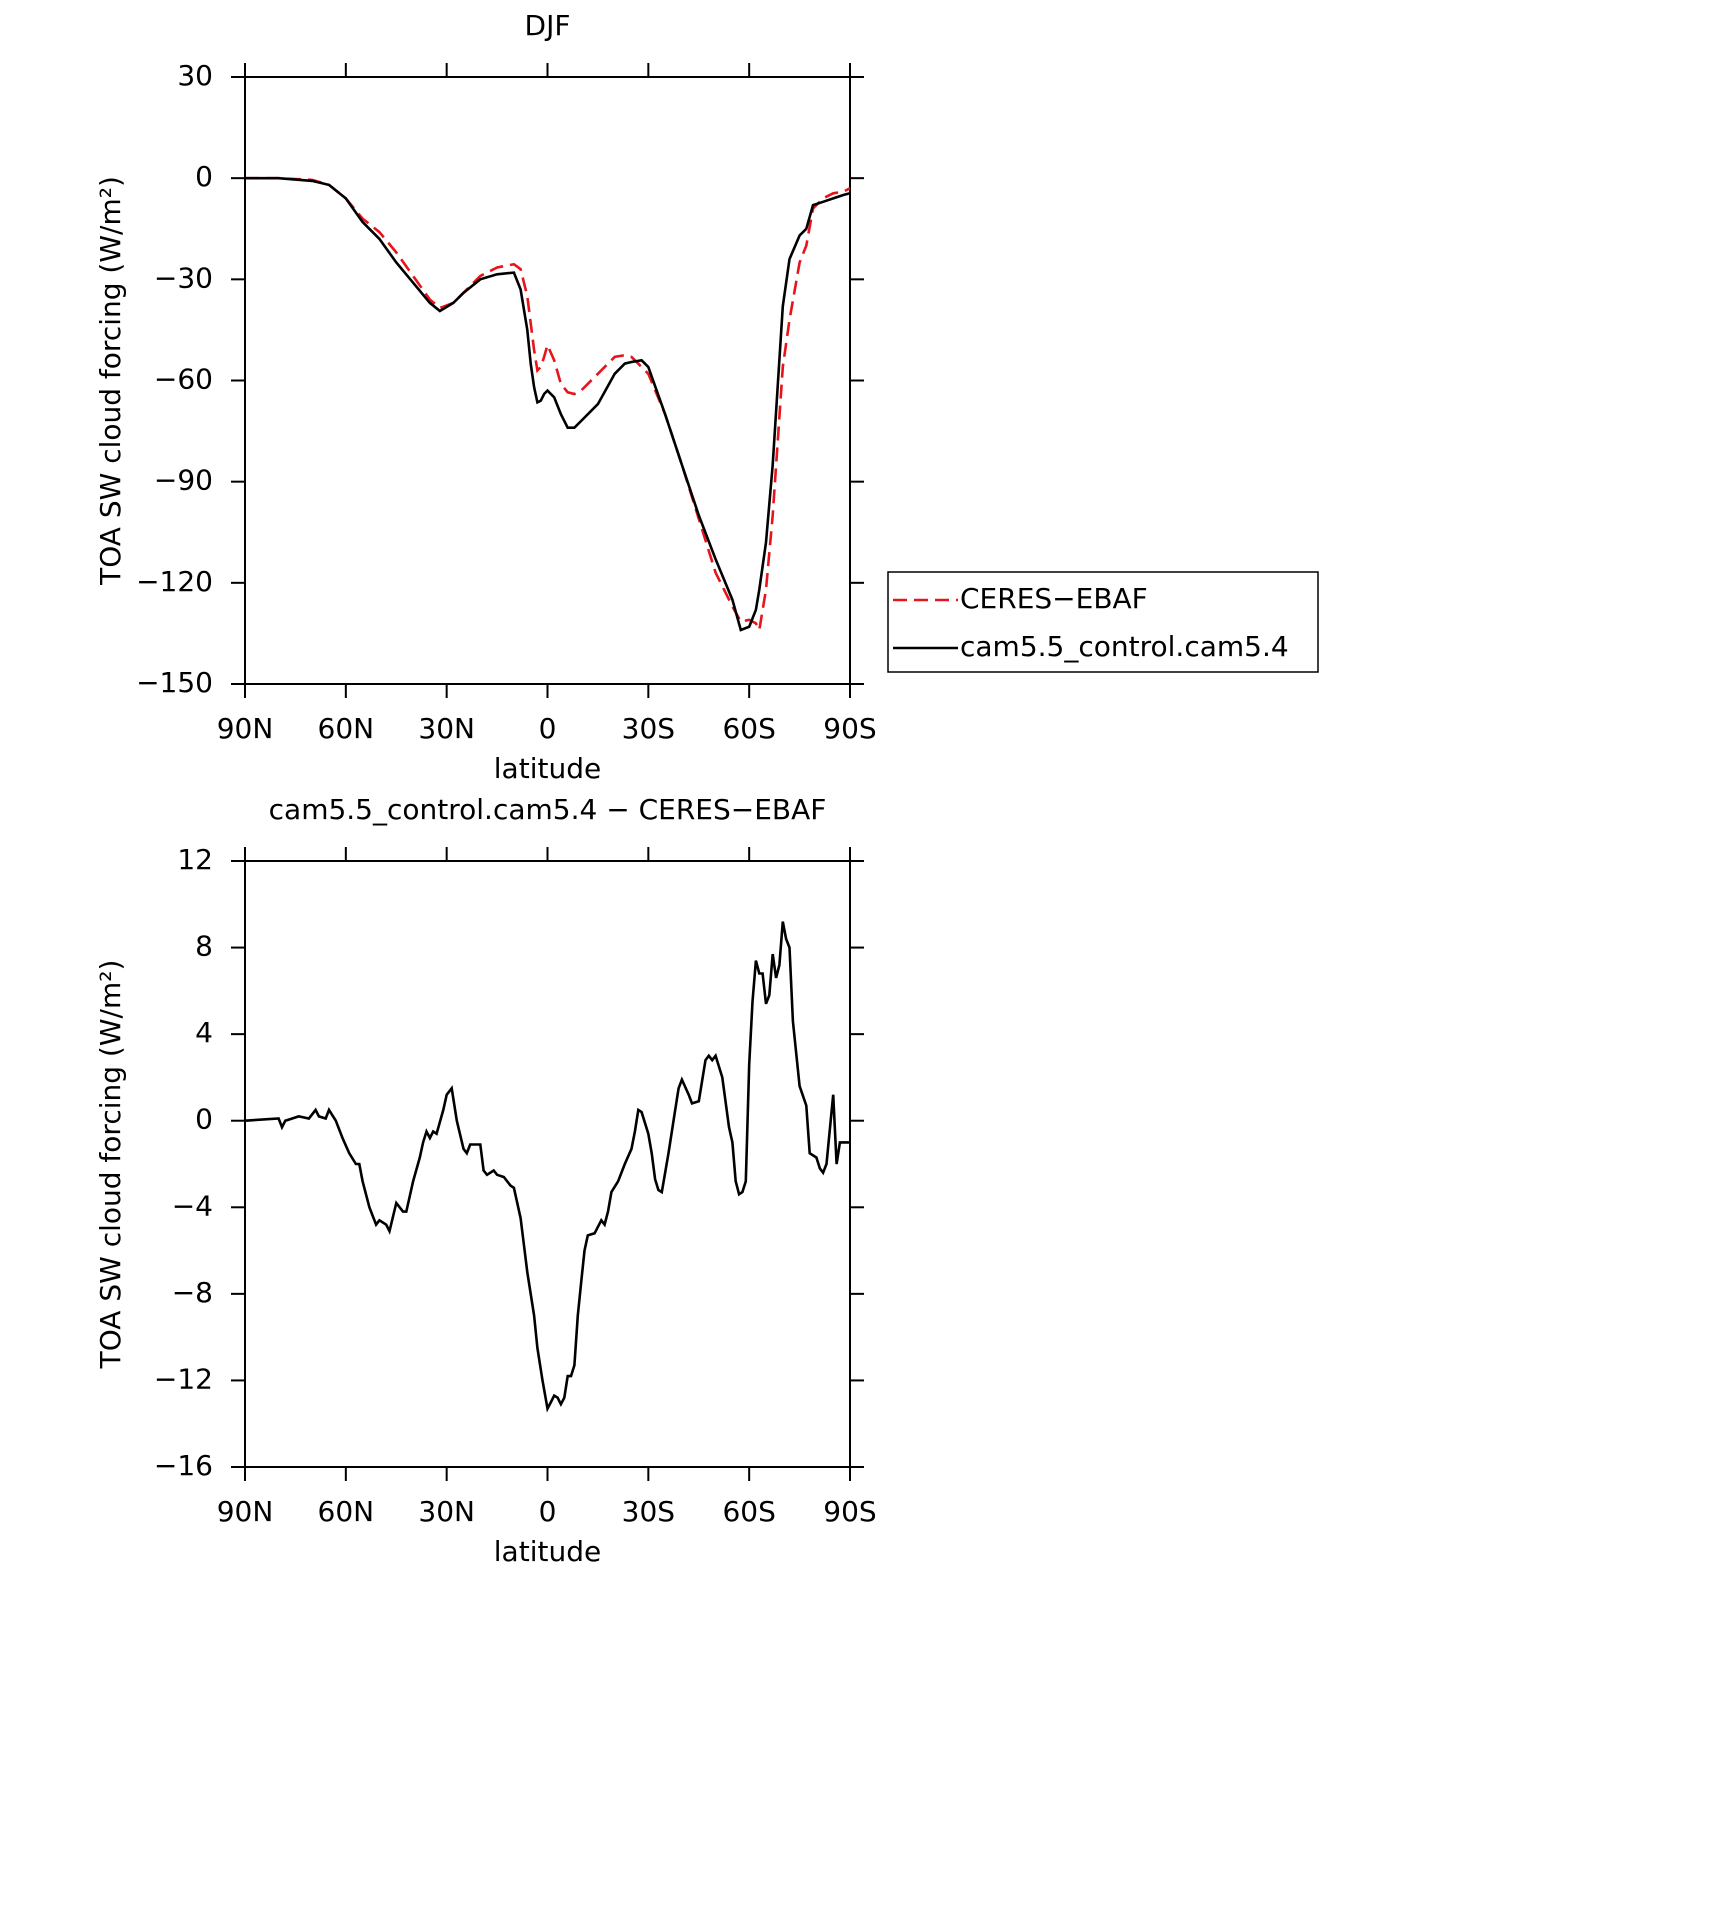 Image resolution: width=1710 pixels, height=1905 pixels. Describe the element at coordinates (192, 1292) in the screenshot. I see `y-tick-label: −8` at that location.